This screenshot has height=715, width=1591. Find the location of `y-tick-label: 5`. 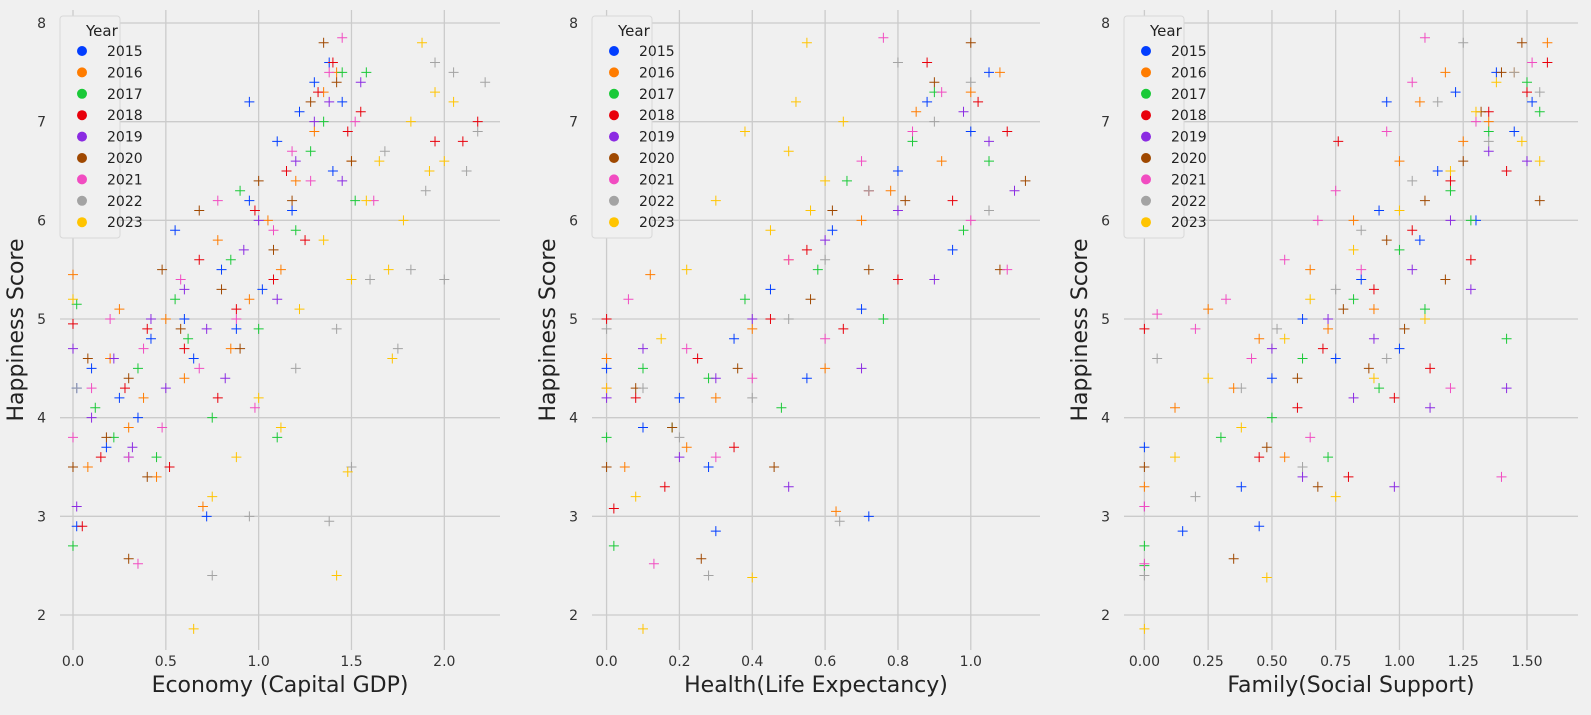

y-tick-label: 5 is located at coordinates (1105, 320).